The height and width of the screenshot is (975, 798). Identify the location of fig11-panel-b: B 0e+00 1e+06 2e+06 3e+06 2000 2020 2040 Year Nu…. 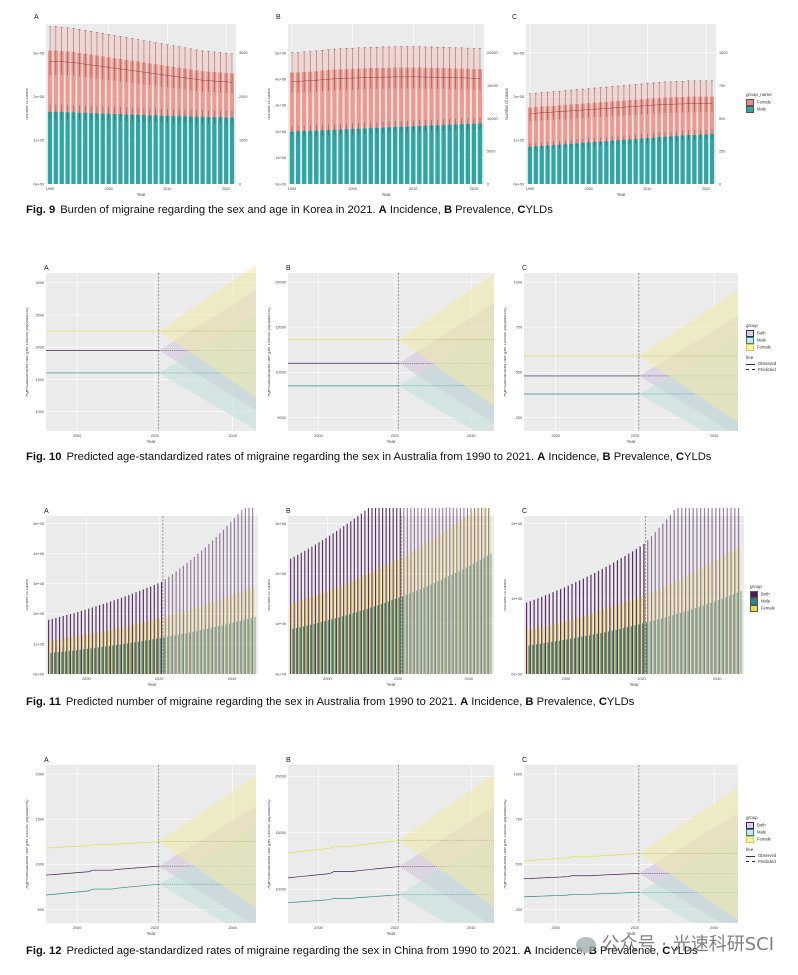
(386, 598).